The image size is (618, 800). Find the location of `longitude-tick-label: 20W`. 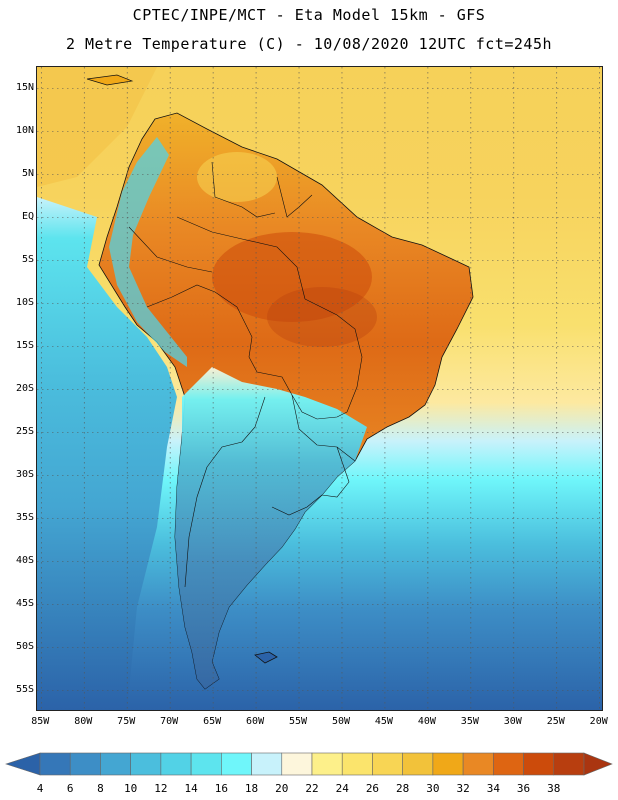

longitude-tick-label: 20W is located at coordinates (598, 721).